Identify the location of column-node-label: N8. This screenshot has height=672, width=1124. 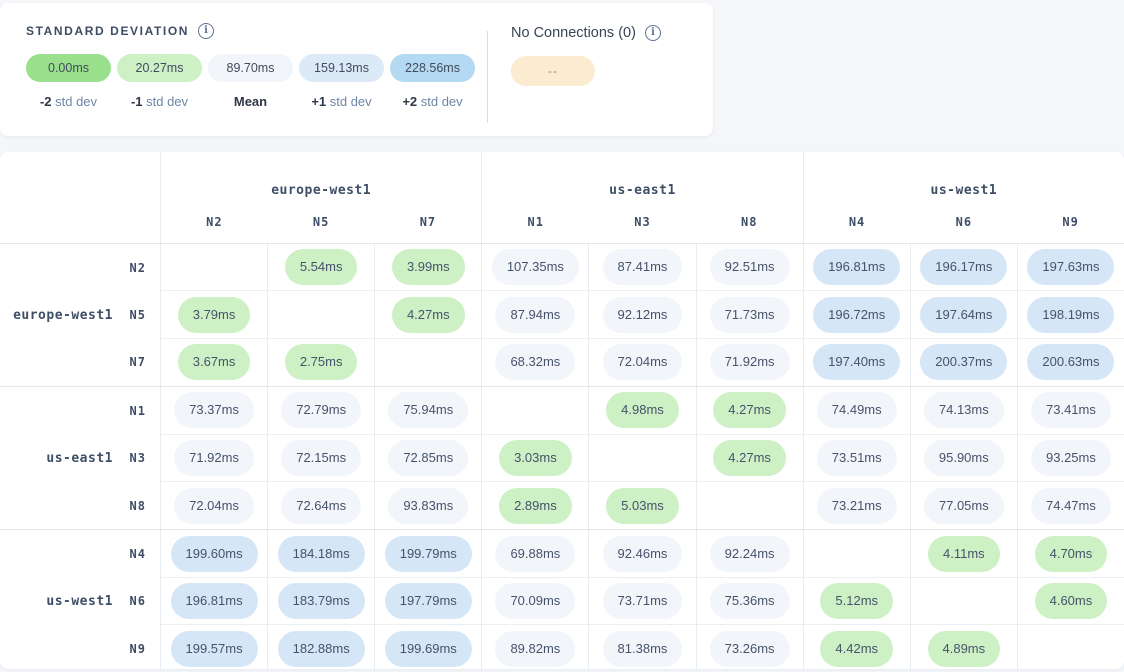
(749, 222).